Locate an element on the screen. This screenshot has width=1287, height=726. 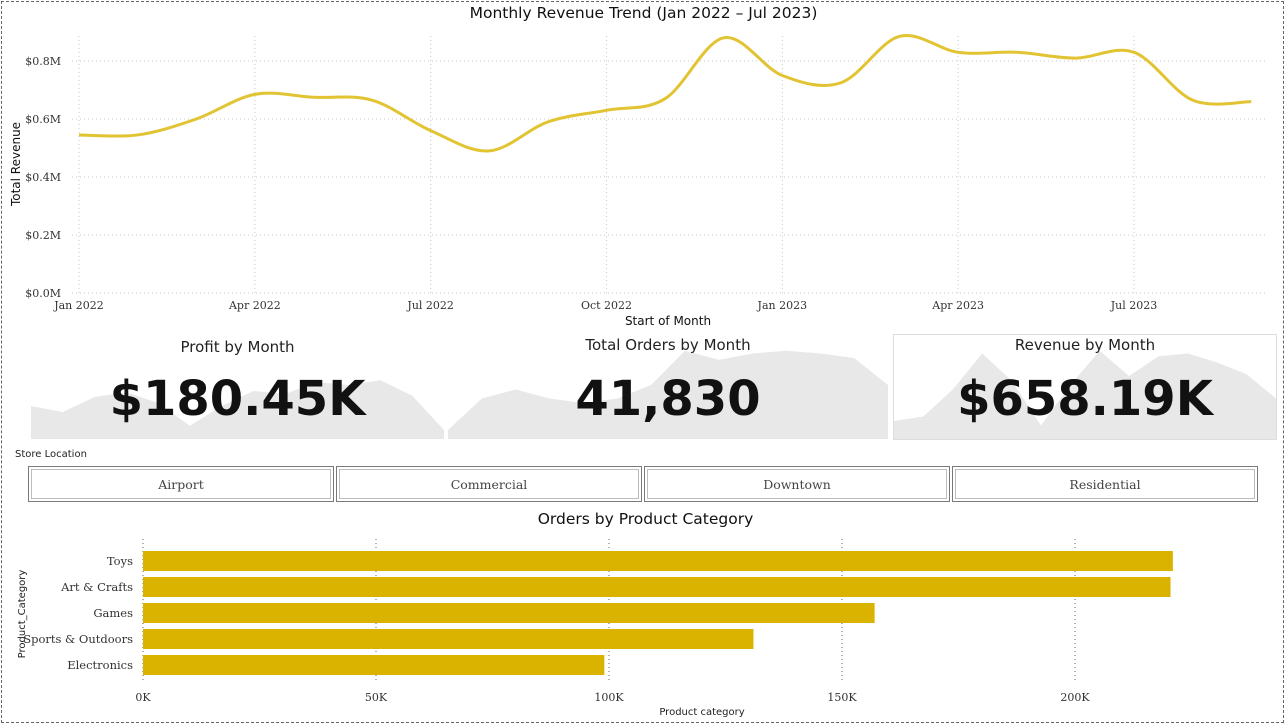
slicer-option-downtown: Downtown is located at coordinates (797, 484).